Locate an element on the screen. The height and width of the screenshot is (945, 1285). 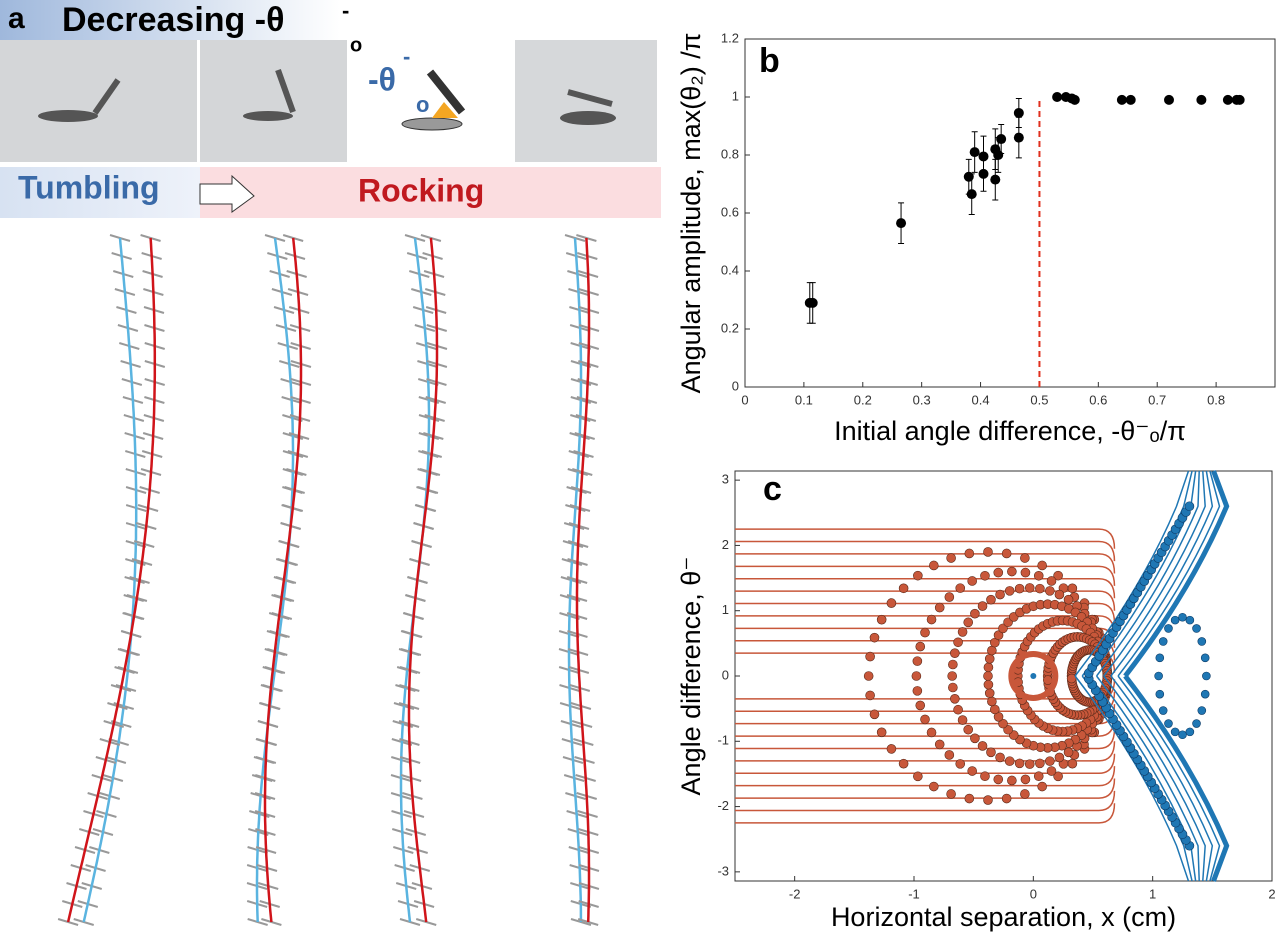
fixed-point is located at coordinates (1033, 676).